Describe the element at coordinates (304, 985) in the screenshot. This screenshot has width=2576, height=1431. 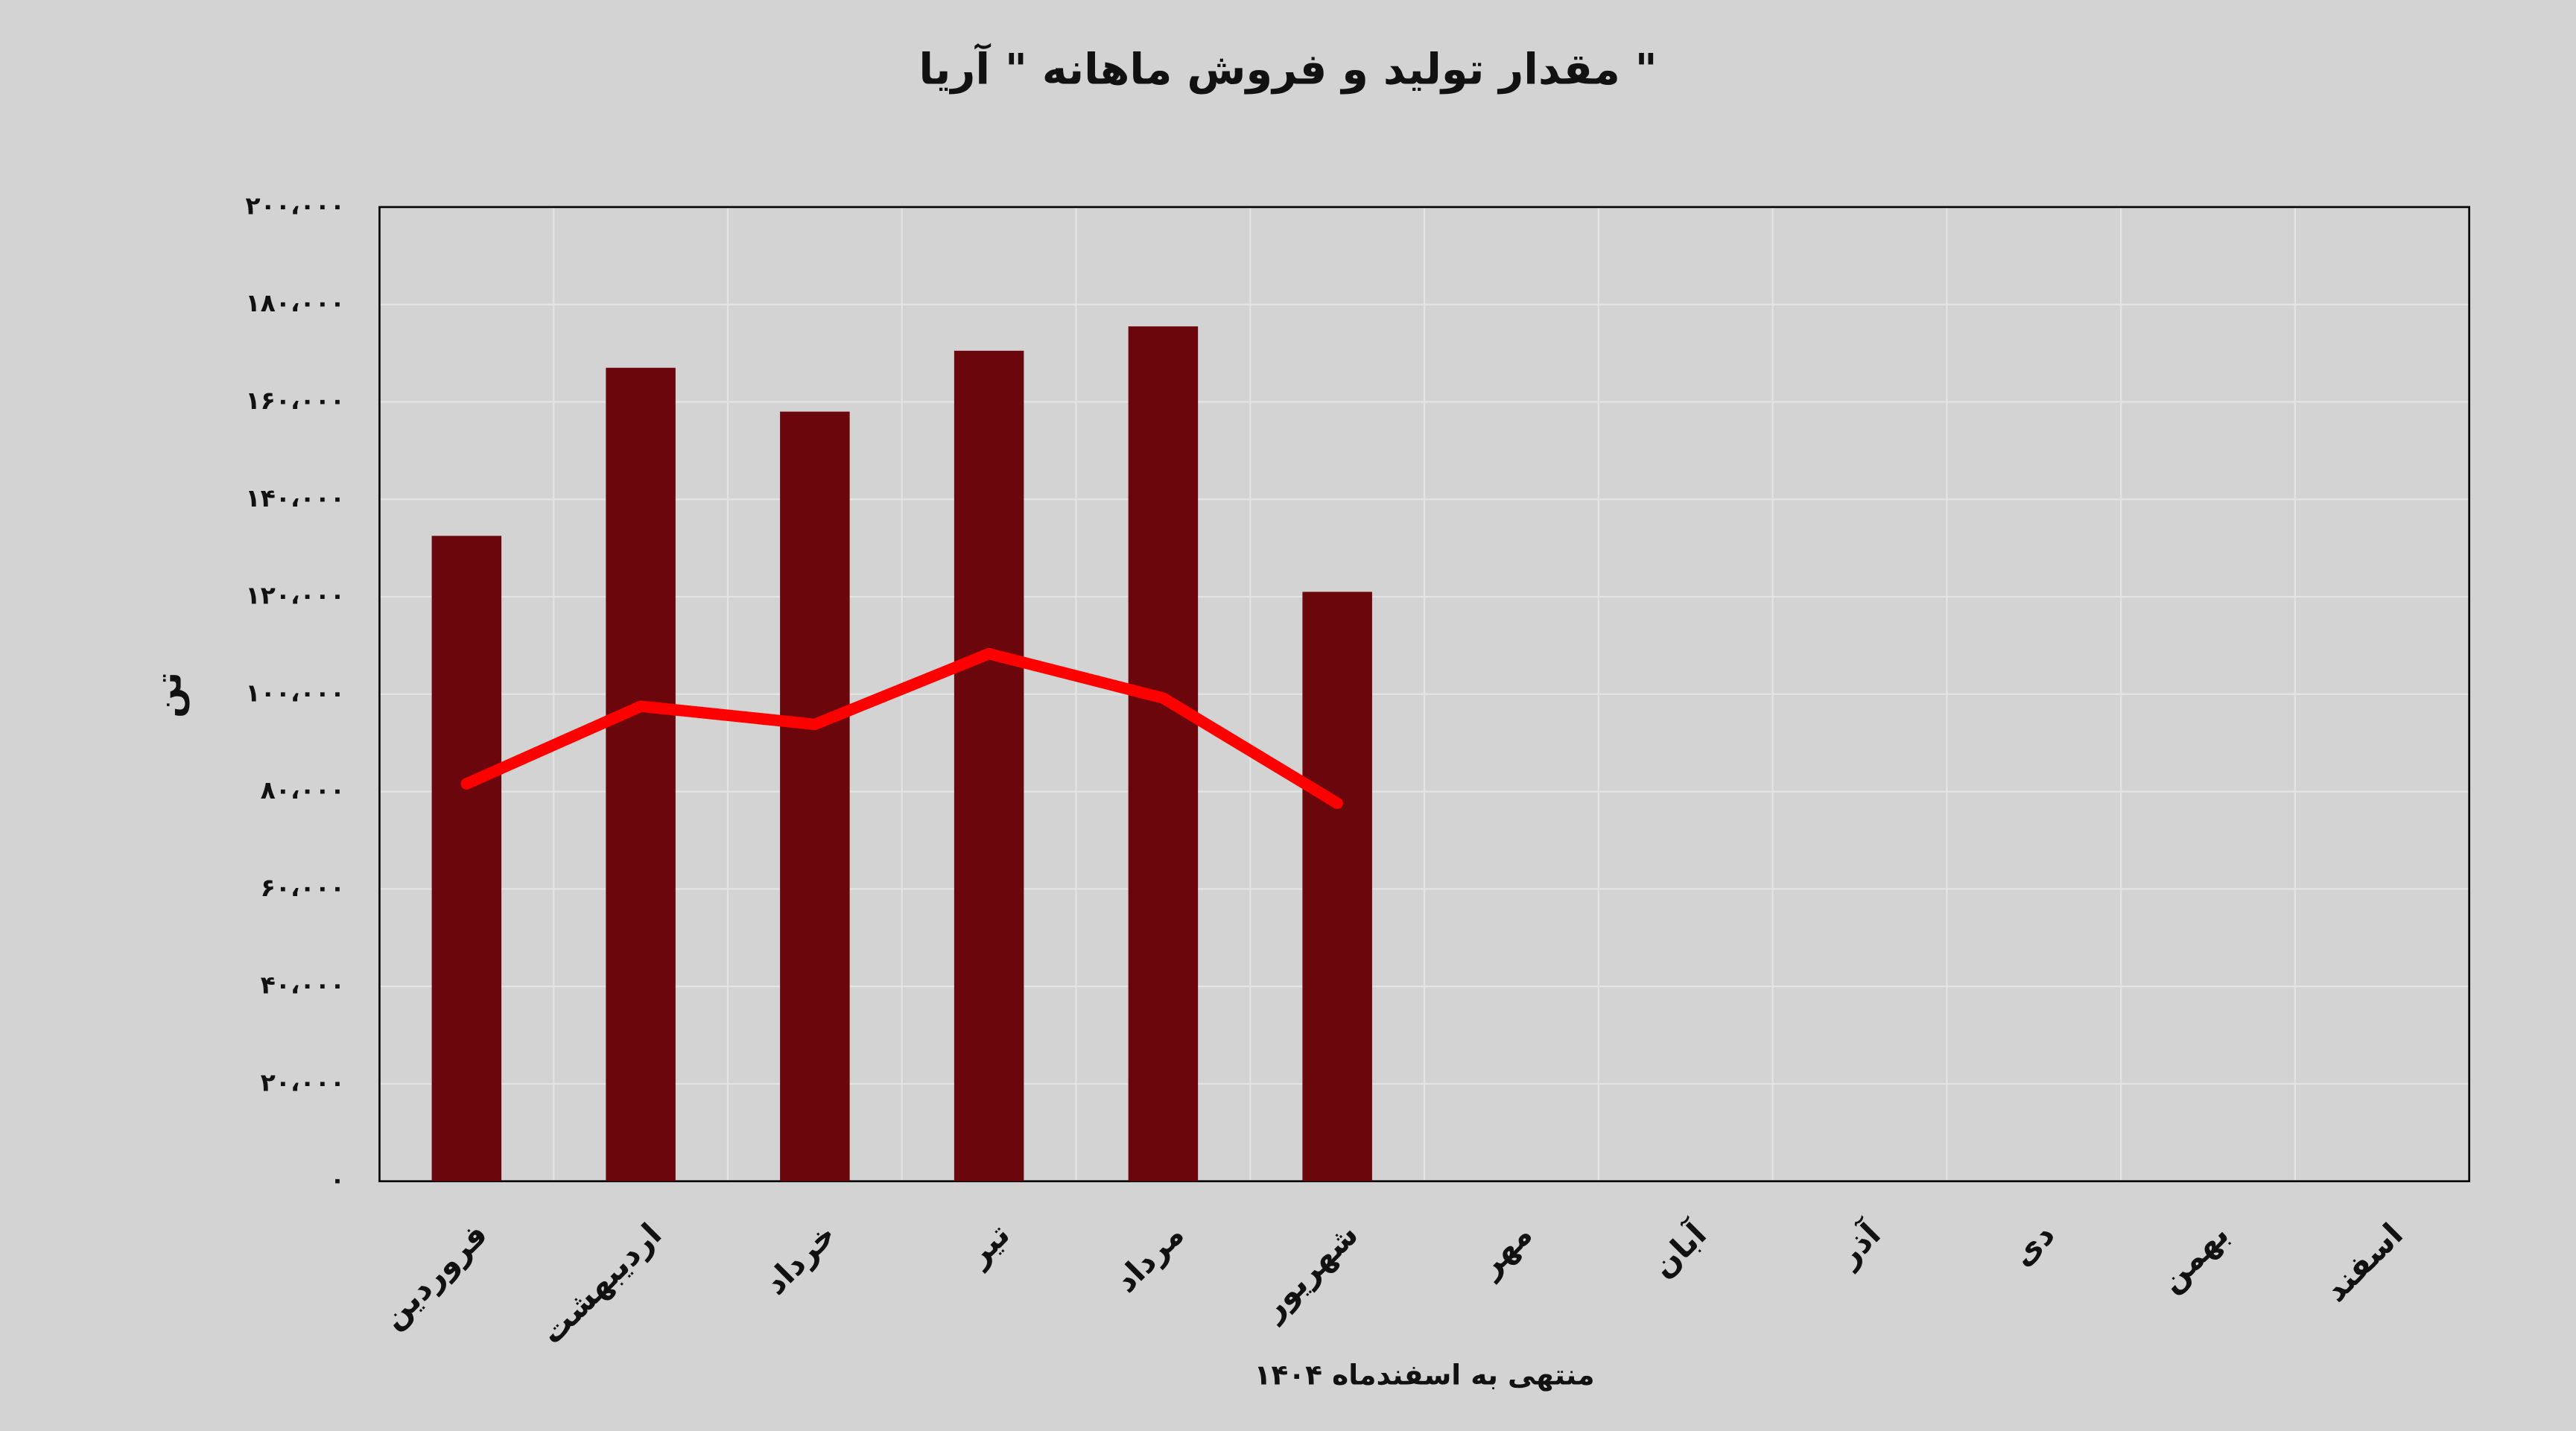
I see `y-tick-label: ۴۰،۰۰۰` at that location.